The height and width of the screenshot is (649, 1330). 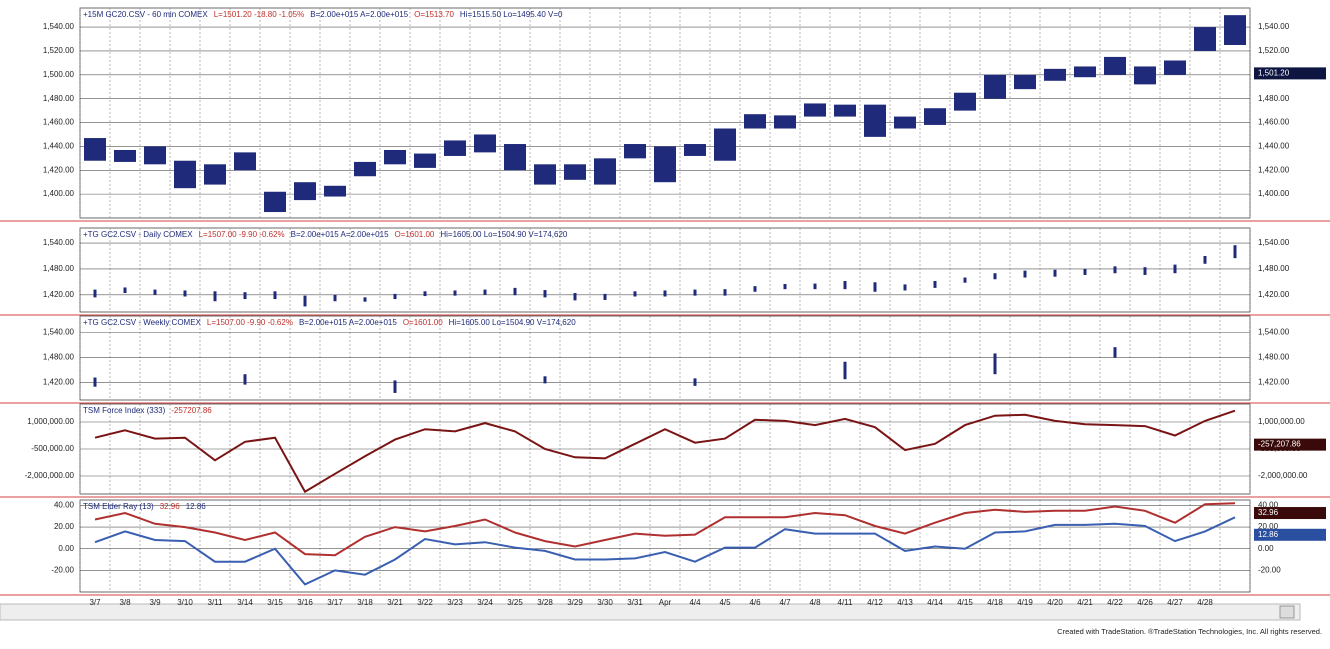 I want to click on header-part: +TG GC2.CSV - Daily COMEX, so click(x=138, y=234).